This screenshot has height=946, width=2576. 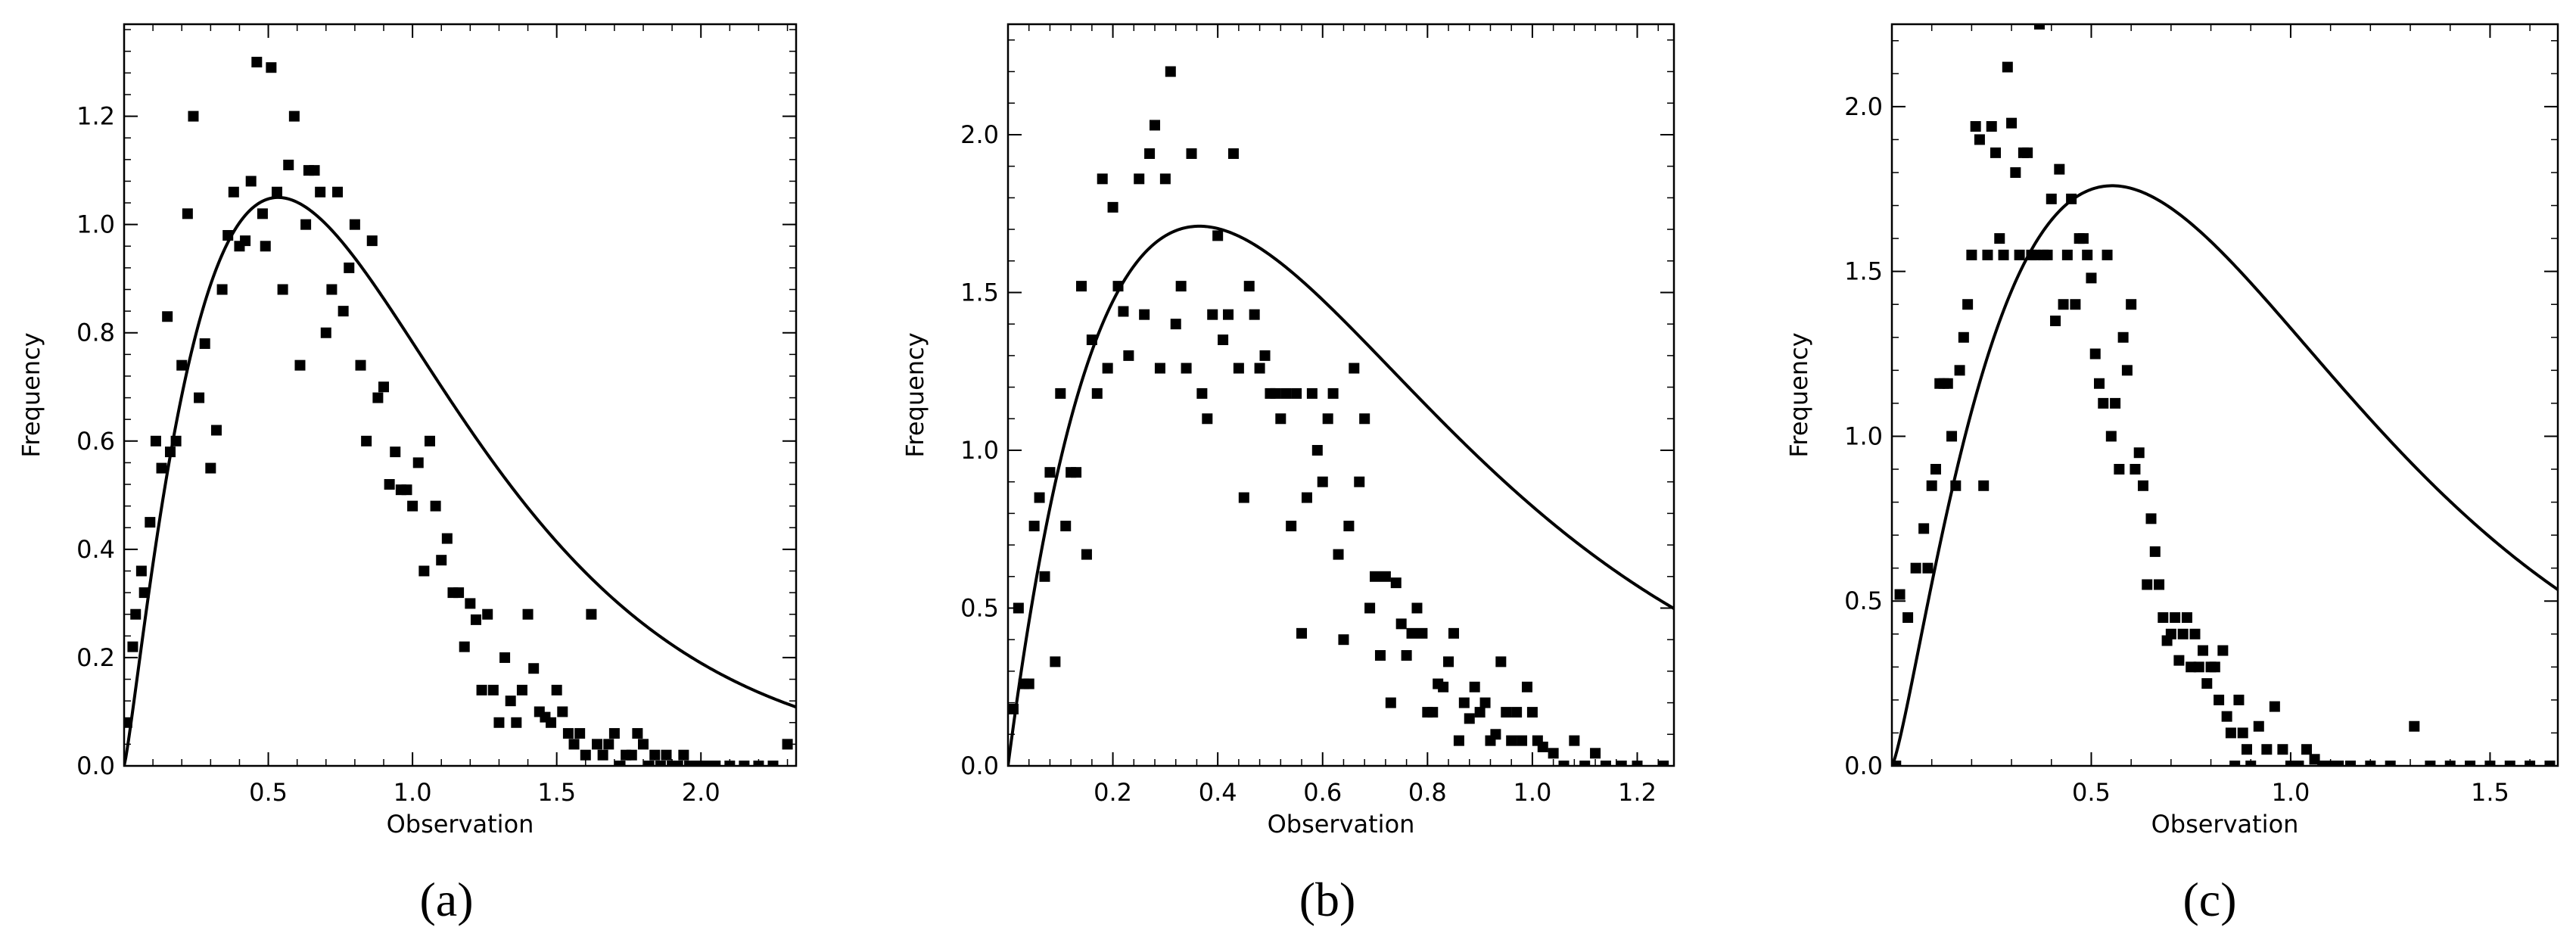 What do you see at coordinates (980, 450) in the screenshot?
I see `y-tick-labels: 0.0 0.5 1.0 1.5 2.0` at bounding box center [980, 450].